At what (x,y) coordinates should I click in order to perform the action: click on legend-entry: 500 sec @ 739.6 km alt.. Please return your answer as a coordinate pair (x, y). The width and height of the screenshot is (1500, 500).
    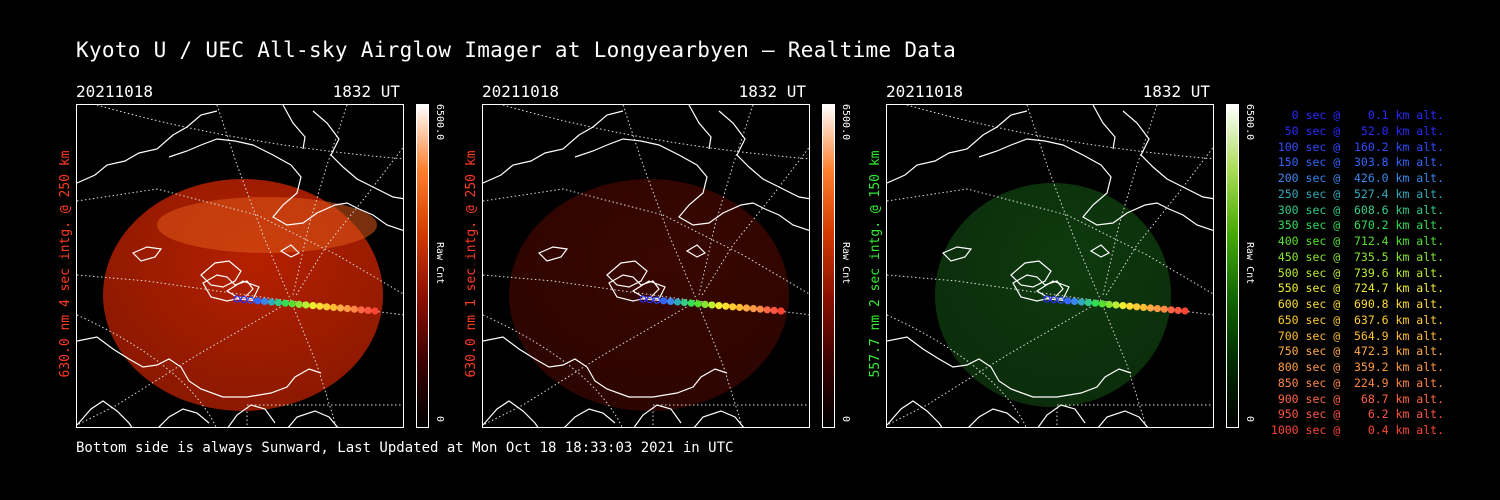
    Looking at the image, I should click on (1357, 272).